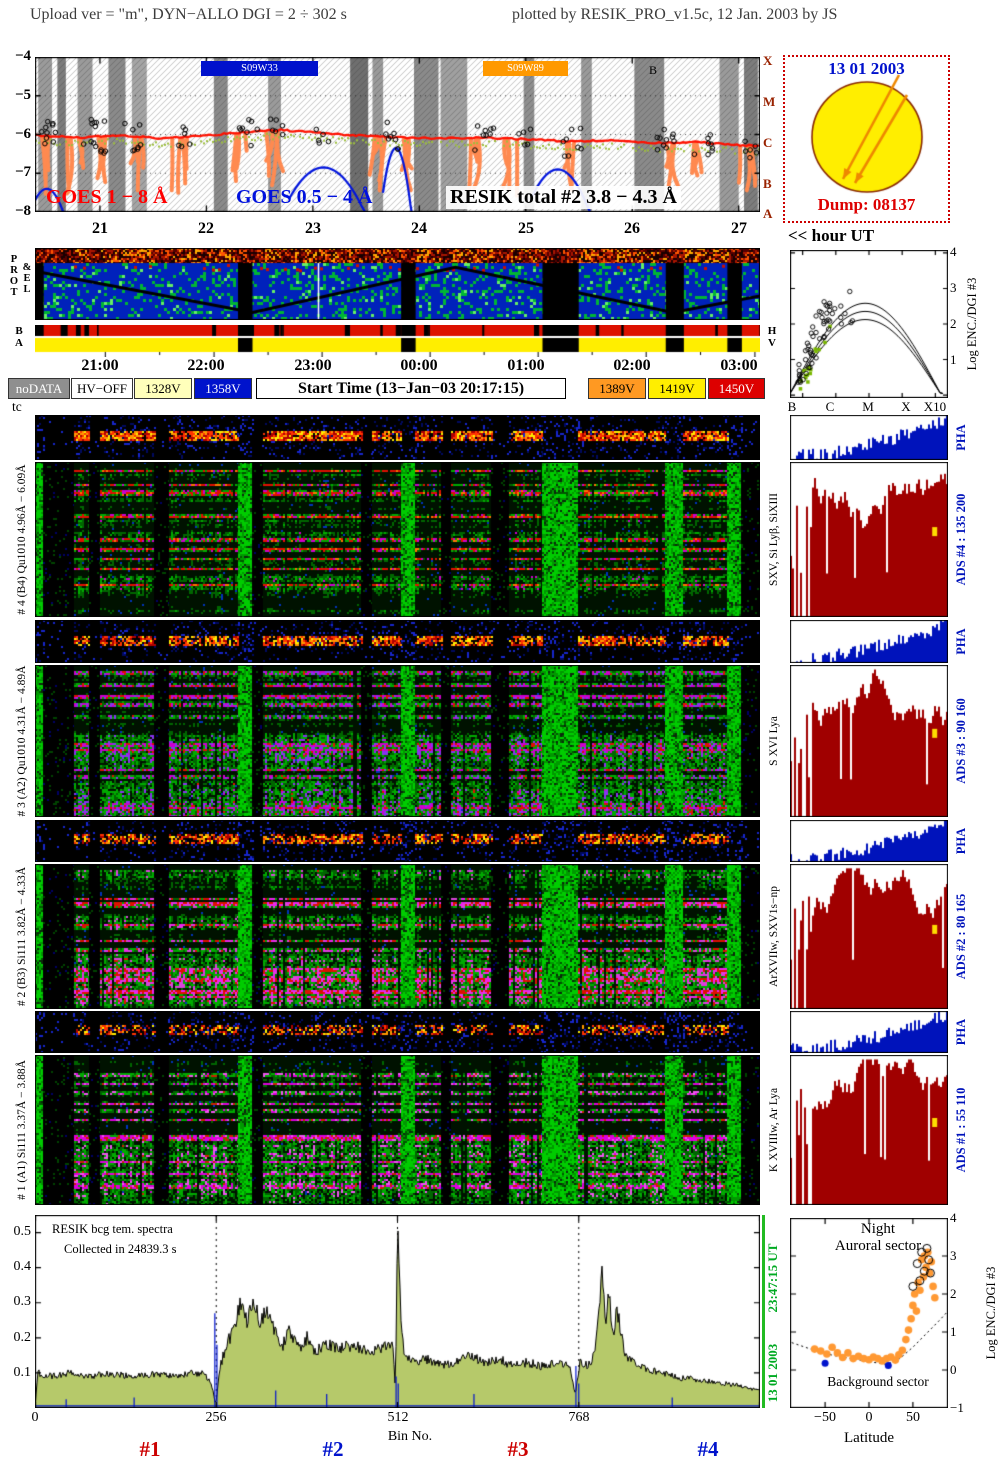  Describe the element at coordinates (206, 228) in the screenshot. I see `goes-x-tick: 22` at that location.